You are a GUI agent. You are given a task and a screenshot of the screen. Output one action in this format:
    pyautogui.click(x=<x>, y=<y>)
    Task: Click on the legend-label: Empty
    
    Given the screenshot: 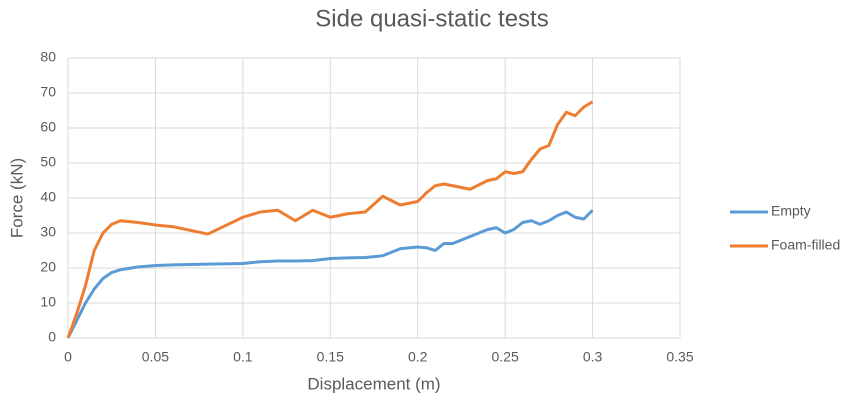 What is the action you would take?
    pyautogui.click(x=791, y=211)
    